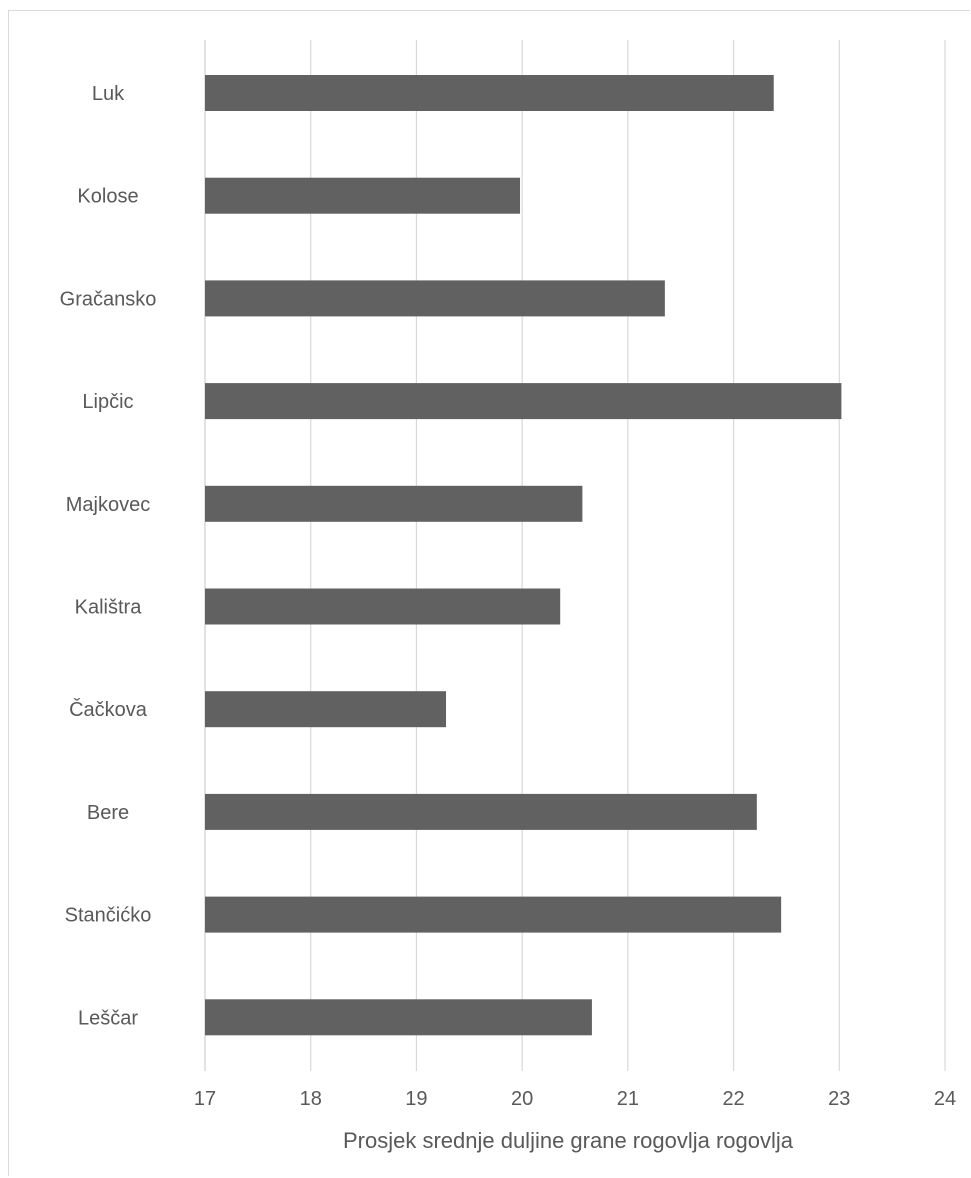 Image resolution: width=971 pixels, height=1178 pixels. Describe the element at coordinates (108, 1018) in the screenshot. I see `category-label: Leščar` at that location.